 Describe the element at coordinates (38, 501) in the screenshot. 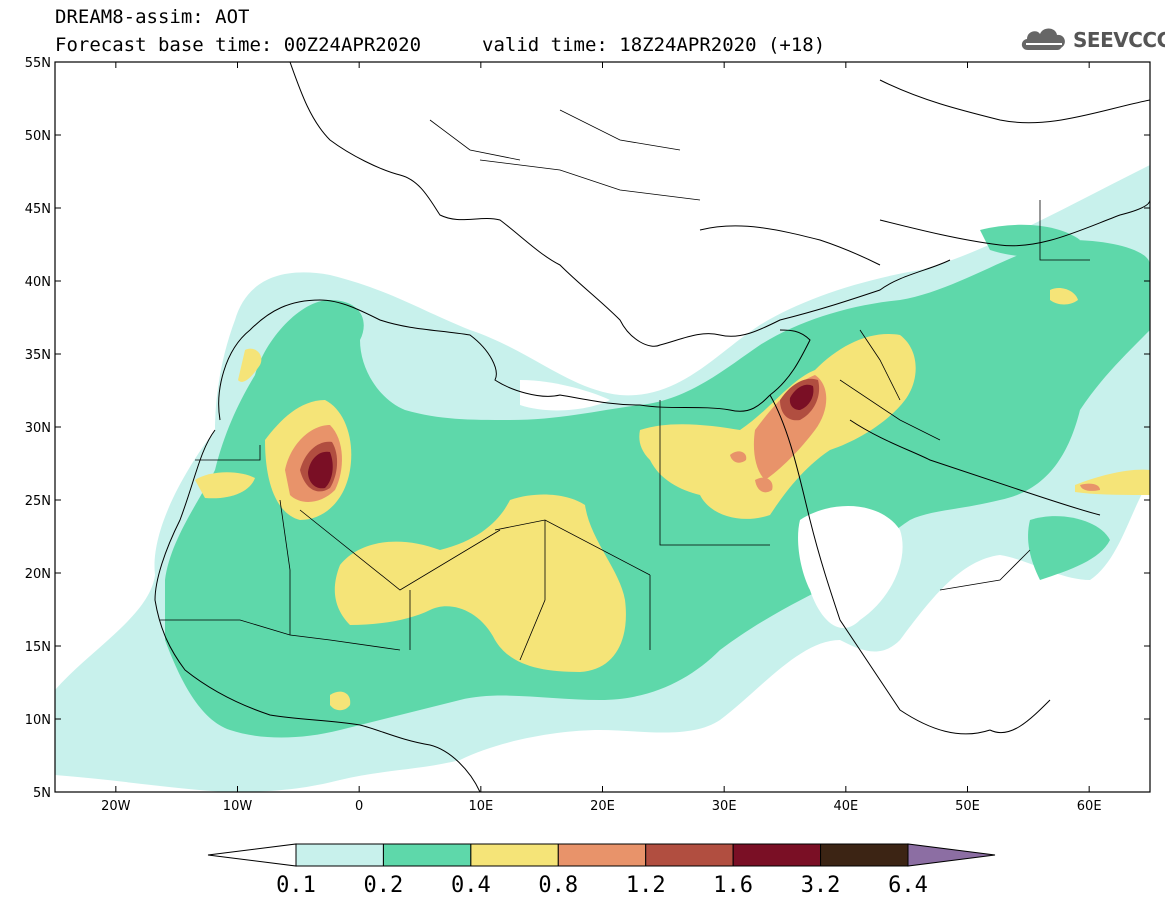

I see `lat-tick-label: 25N` at that location.